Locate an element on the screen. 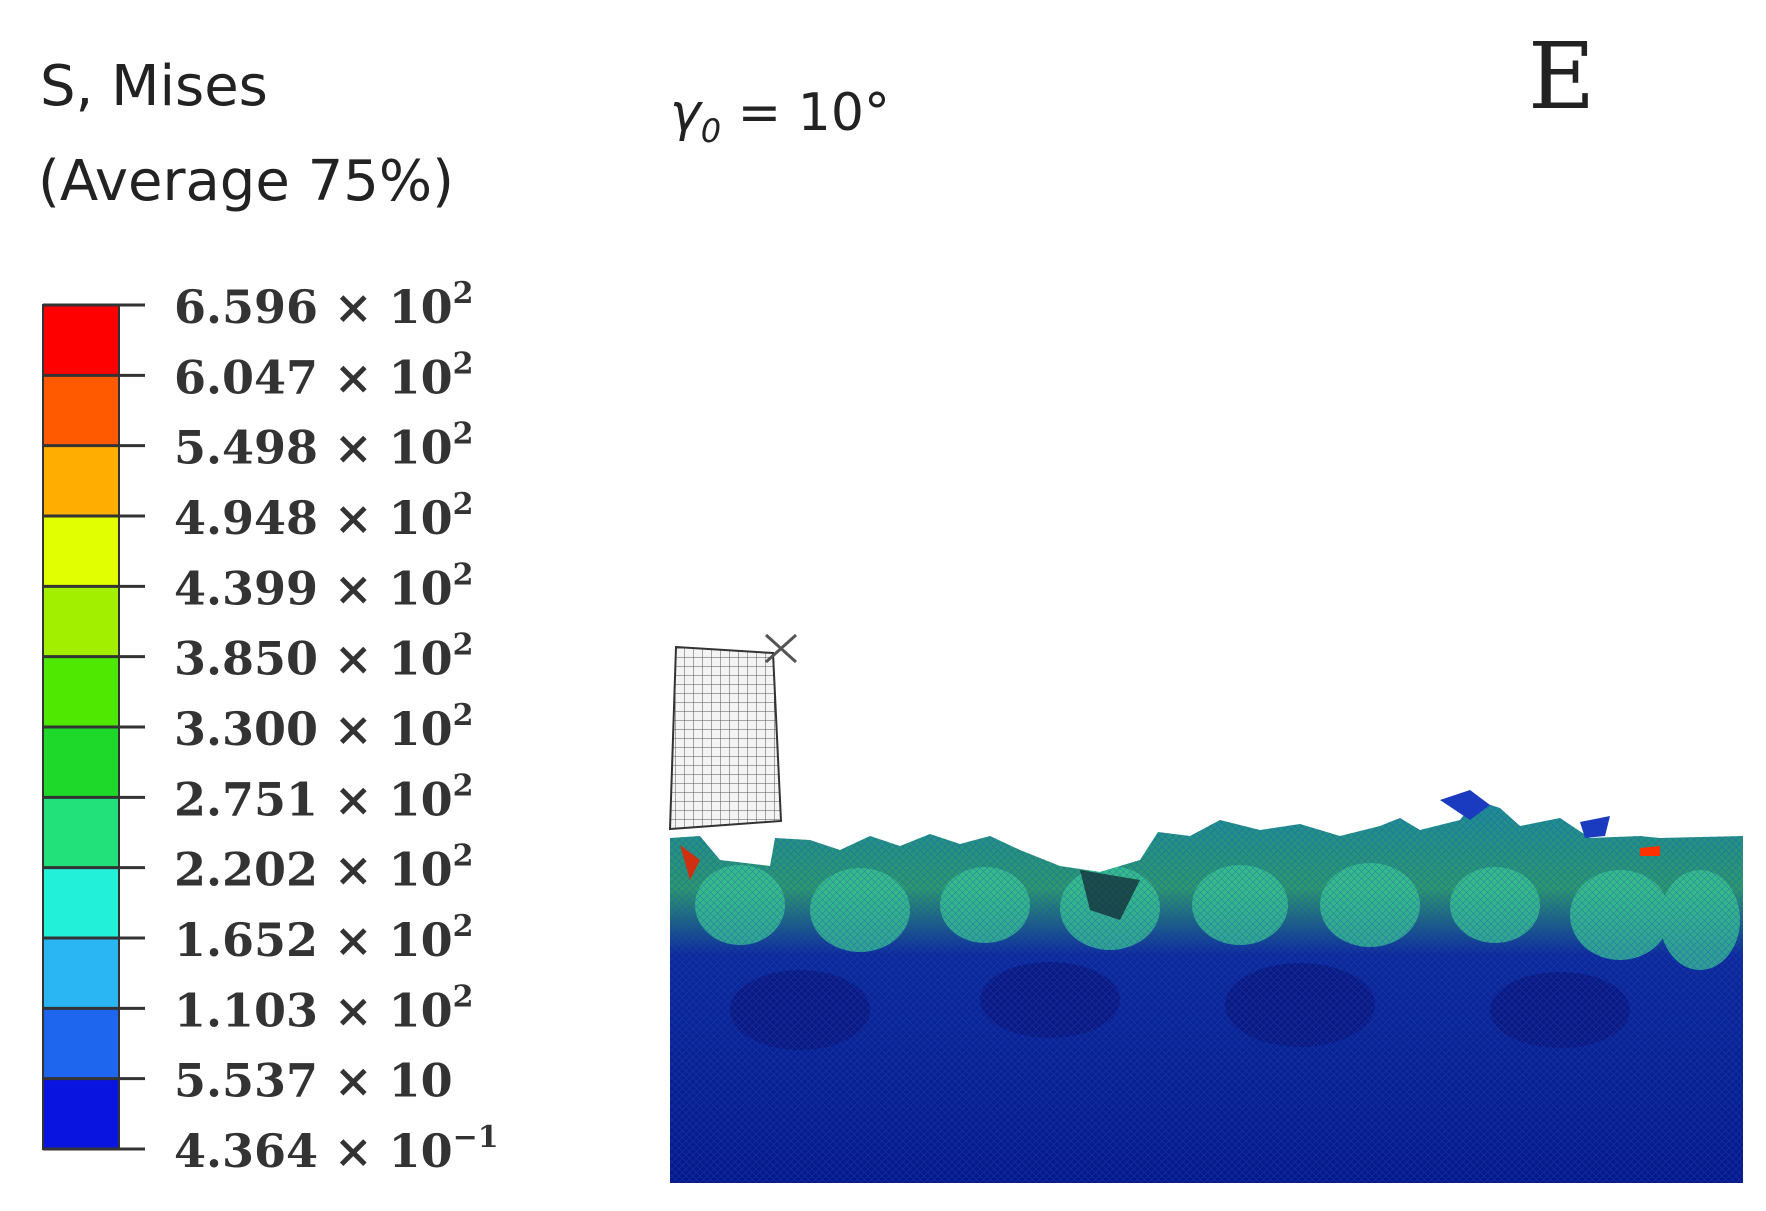 Image resolution: width=1766 pixels, height=1211 pixels. label-base: 3.850 × 10 is located at coordinates (313, 659).